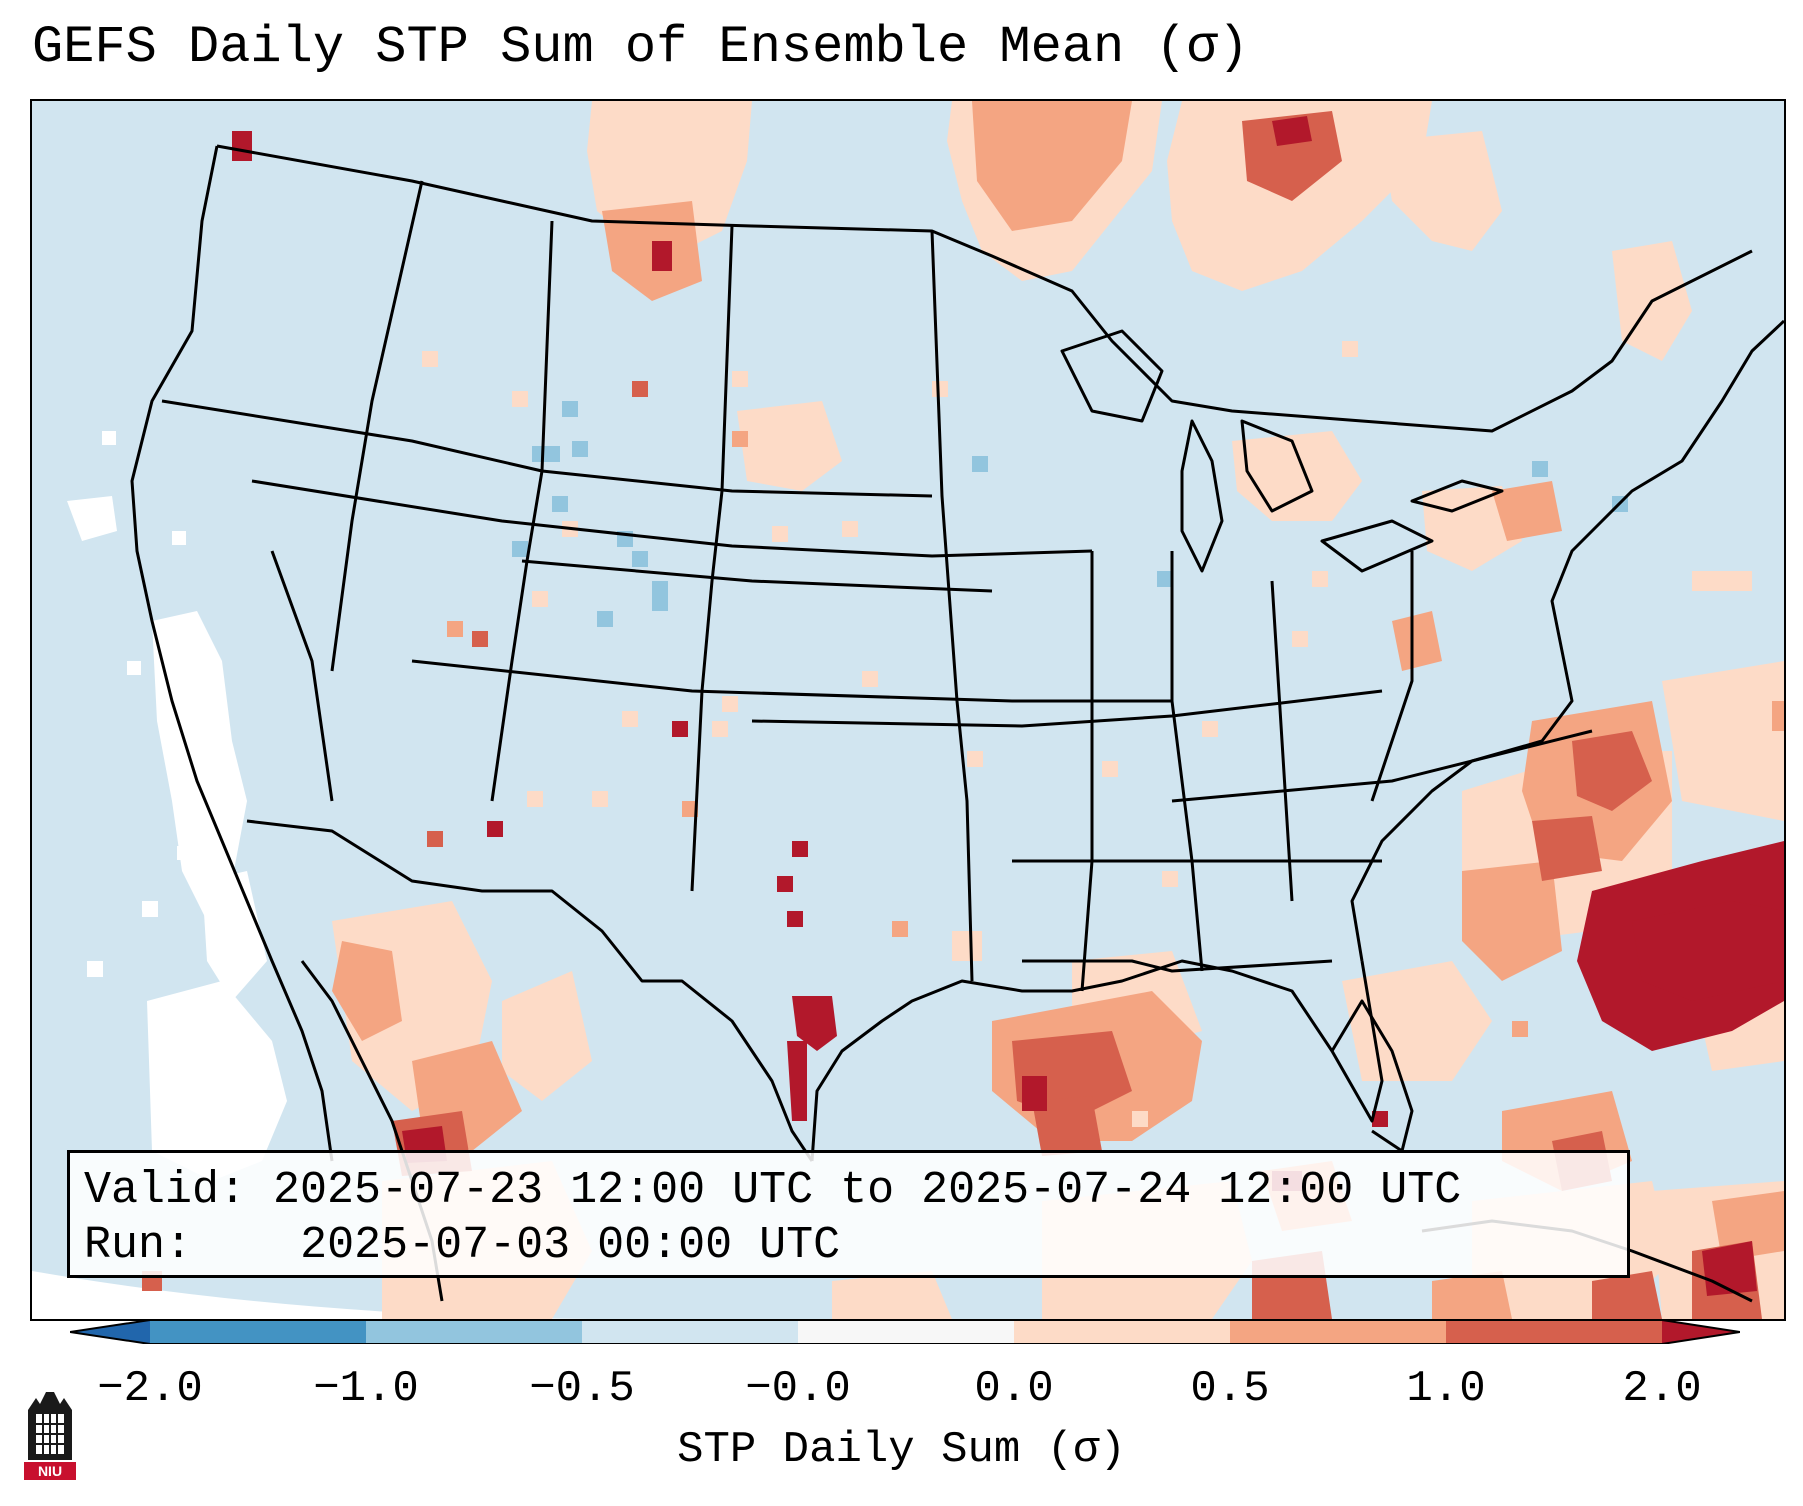 Image resolution: width=1803 pixels, height=1506 pixels. Describe the element at coordinates (901, 1450) in the screenshot. I see `colorbar-label: STP Daily Sum (σ)` at that location.